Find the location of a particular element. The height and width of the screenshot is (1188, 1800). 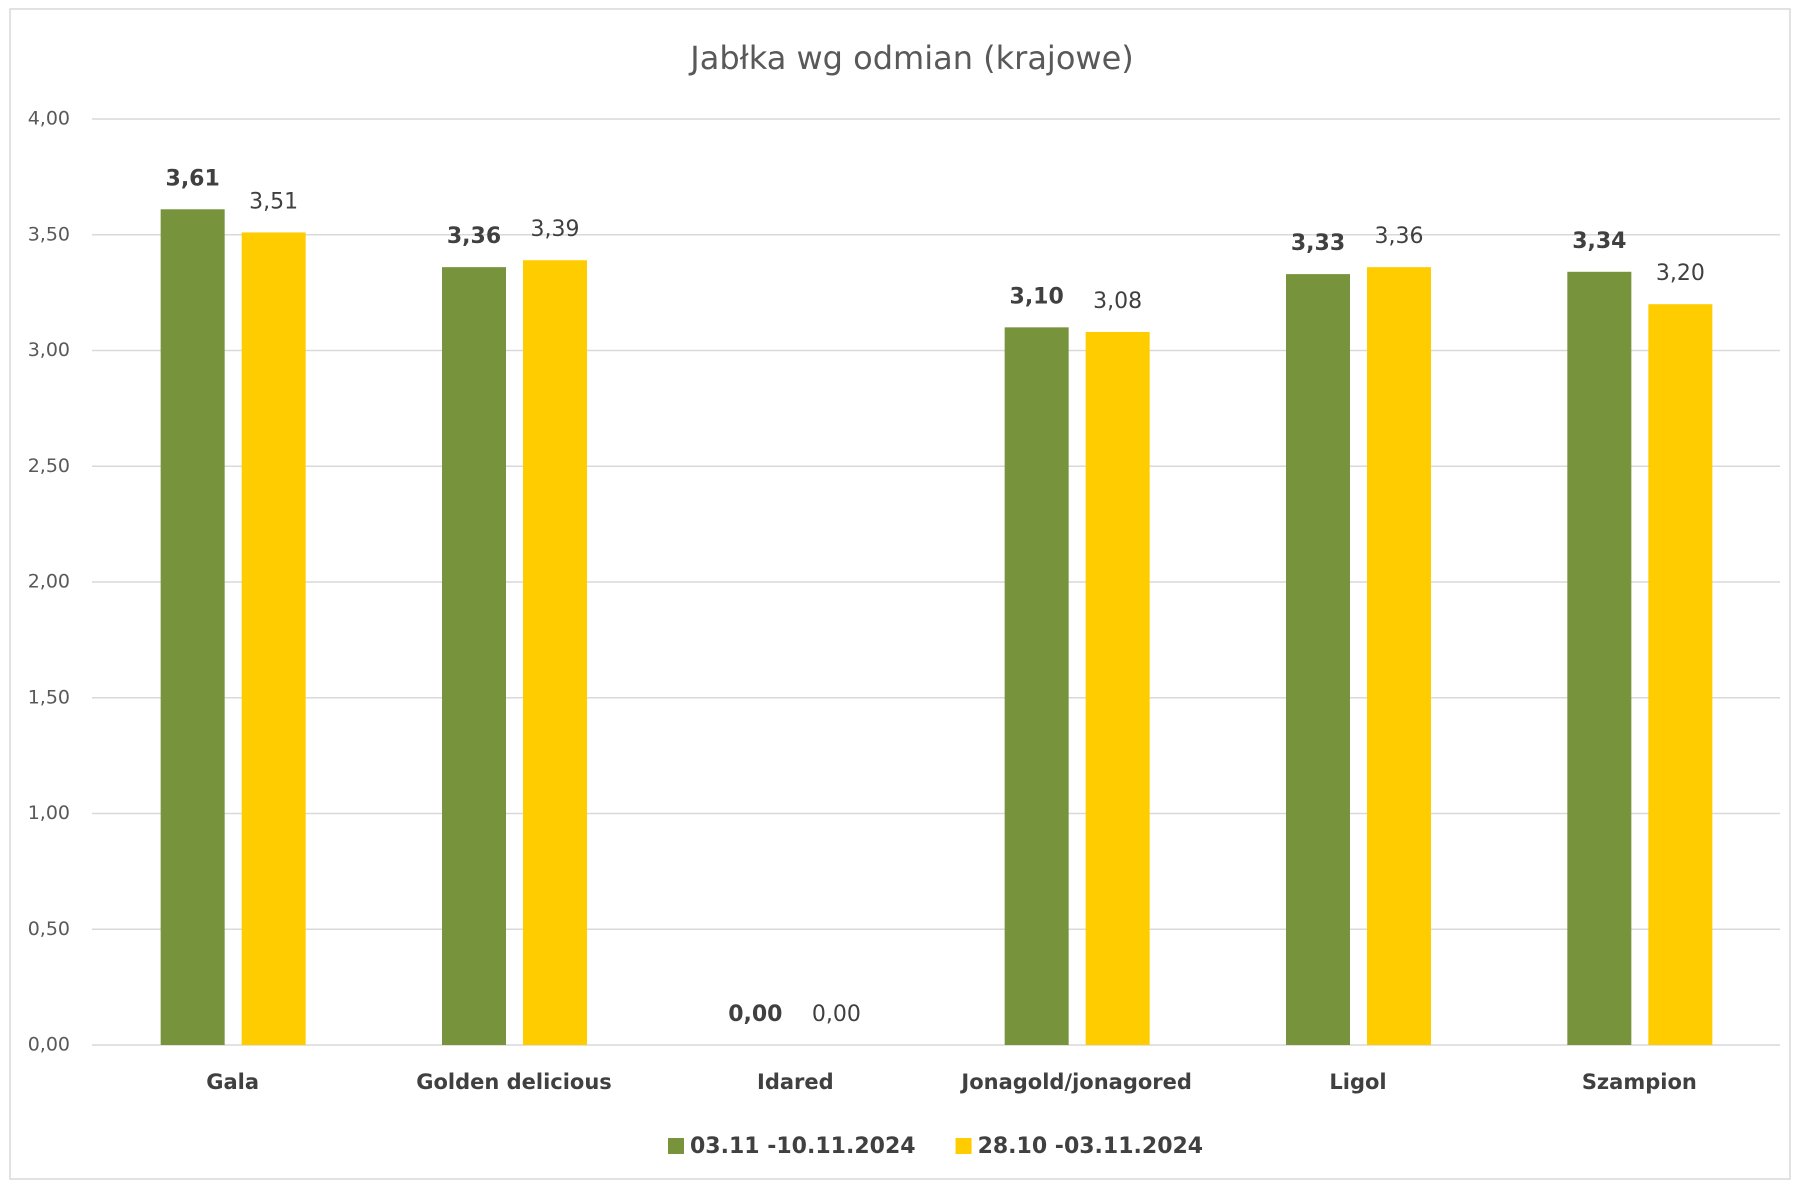

data-label: 3,51 is located at coordinates (273, 201).